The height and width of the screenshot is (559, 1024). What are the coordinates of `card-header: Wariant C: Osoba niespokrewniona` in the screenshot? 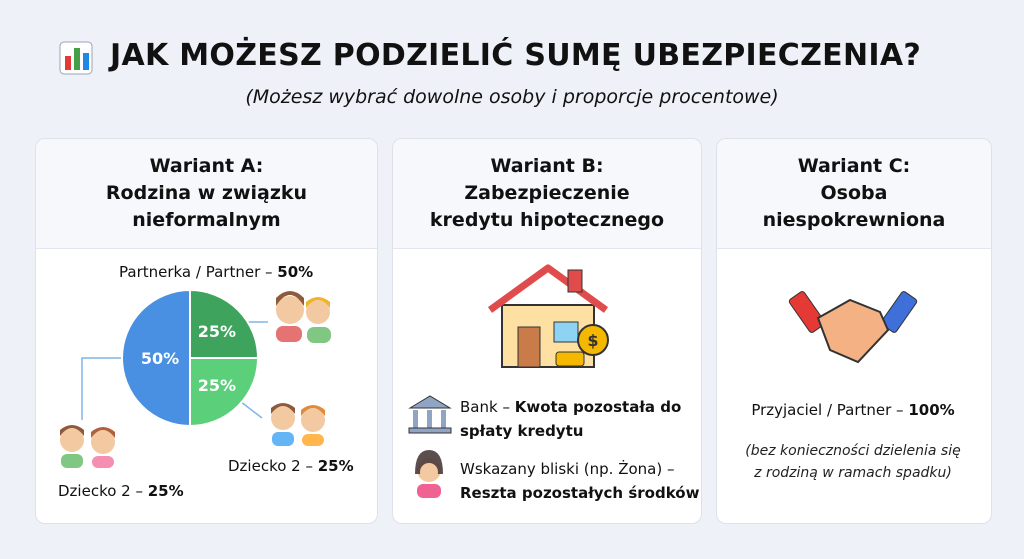 It's located at (854, 194).